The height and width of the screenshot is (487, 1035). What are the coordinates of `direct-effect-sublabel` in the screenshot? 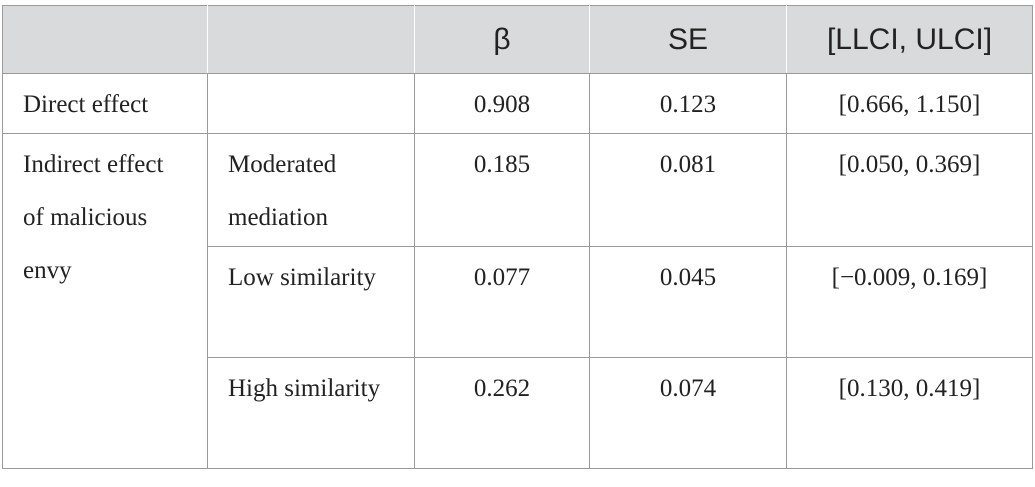 It's located at (311, 103).